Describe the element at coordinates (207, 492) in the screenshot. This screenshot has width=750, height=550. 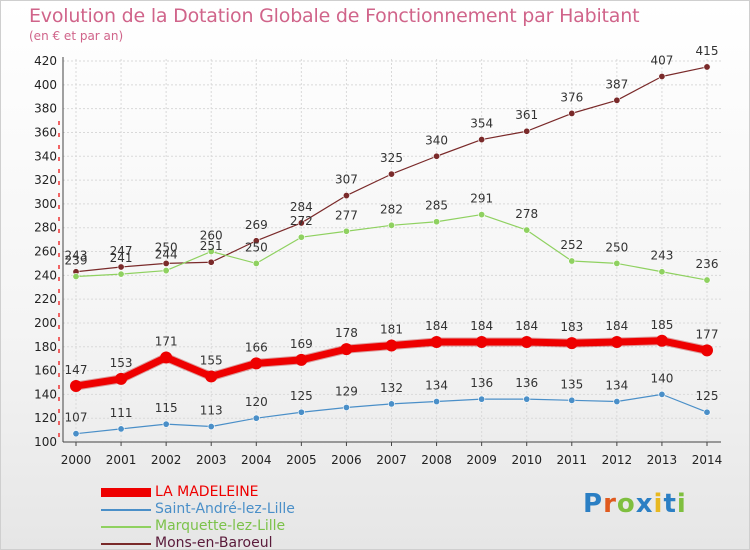
I see `legend-label: LA MADELEINE` at that location.